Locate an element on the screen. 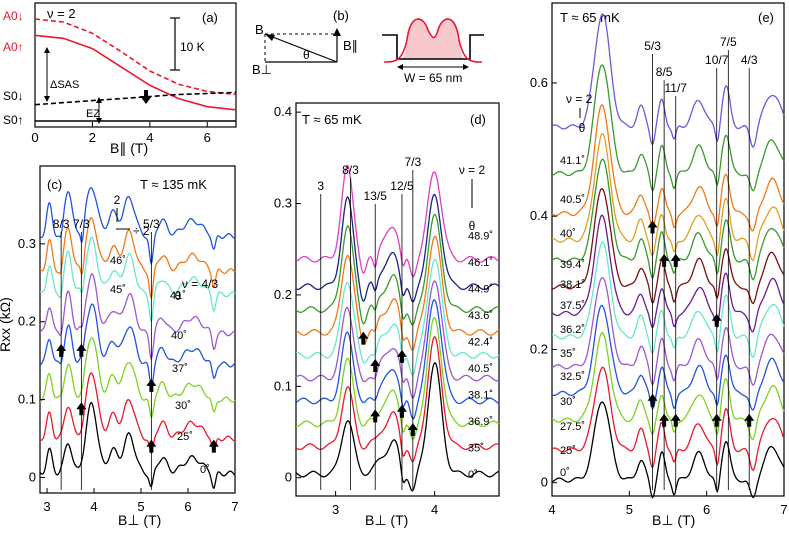  trace-41.1˚ is located at coordinates (668, 81).